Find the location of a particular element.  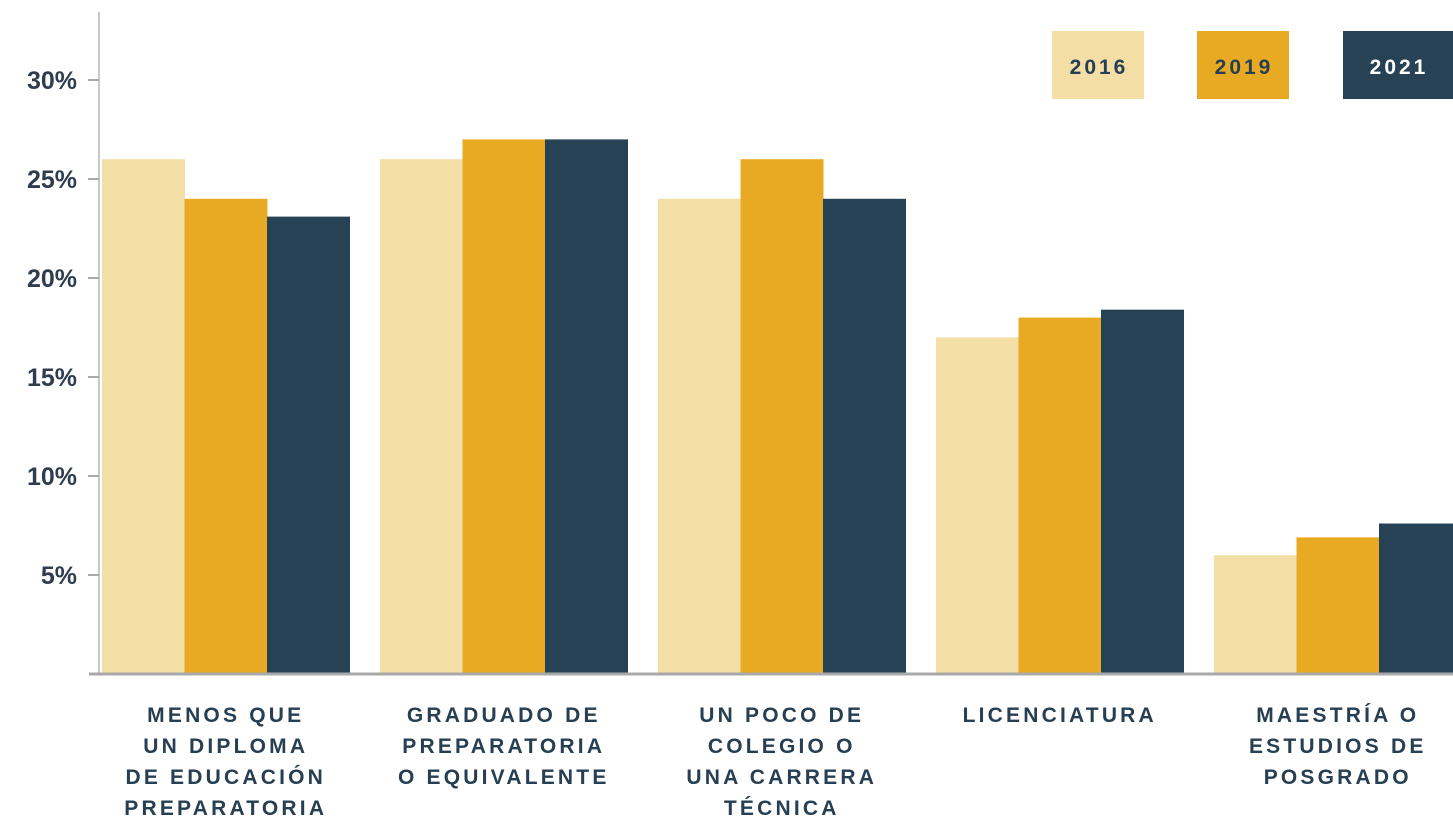

legend-swatch-2016 is located at coordinates (1098, 65).